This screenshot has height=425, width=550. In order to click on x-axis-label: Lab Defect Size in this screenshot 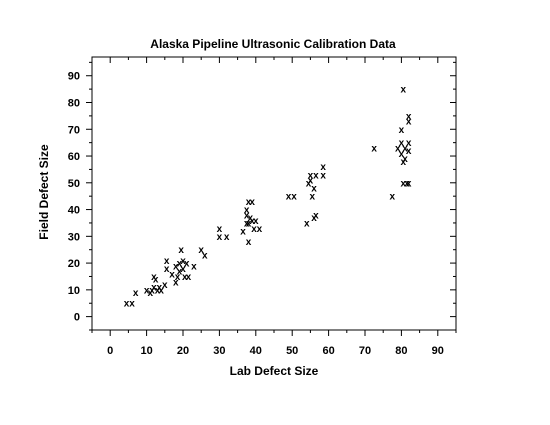, I will do `click(274, 371)`.